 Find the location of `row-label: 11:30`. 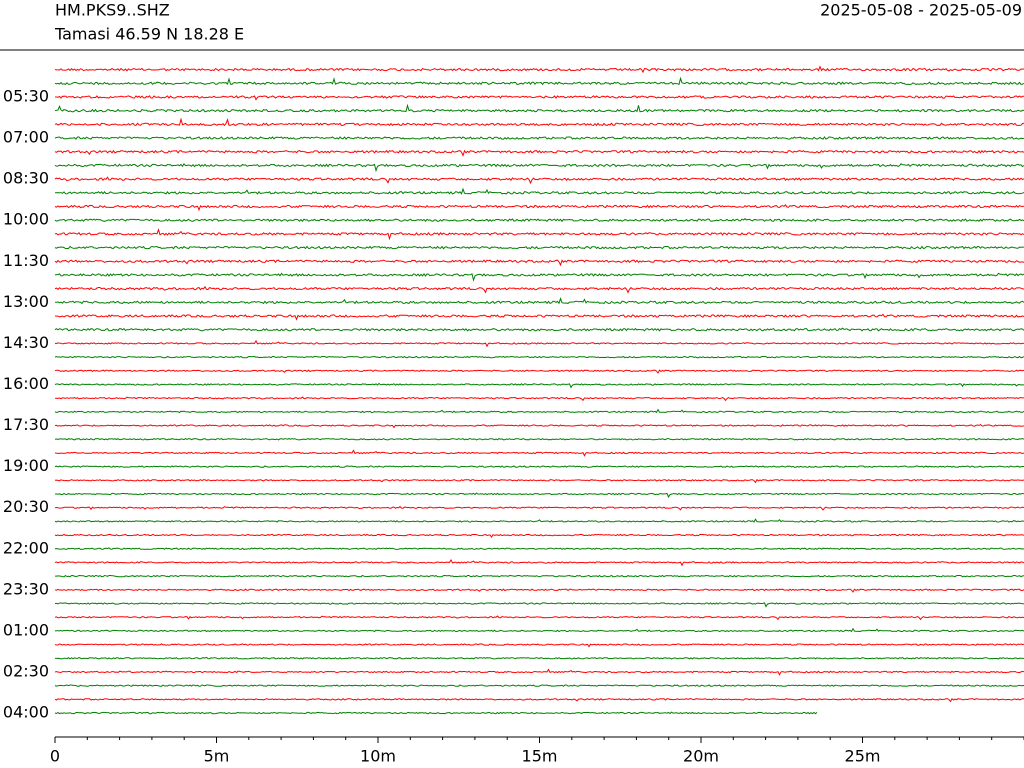

row-label: 11:30 is located at coordinates (26, 260).